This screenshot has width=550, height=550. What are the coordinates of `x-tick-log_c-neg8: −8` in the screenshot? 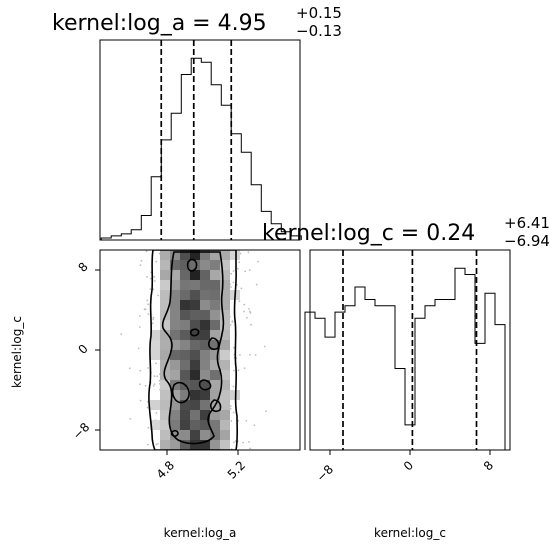 It's located at (325, 473).